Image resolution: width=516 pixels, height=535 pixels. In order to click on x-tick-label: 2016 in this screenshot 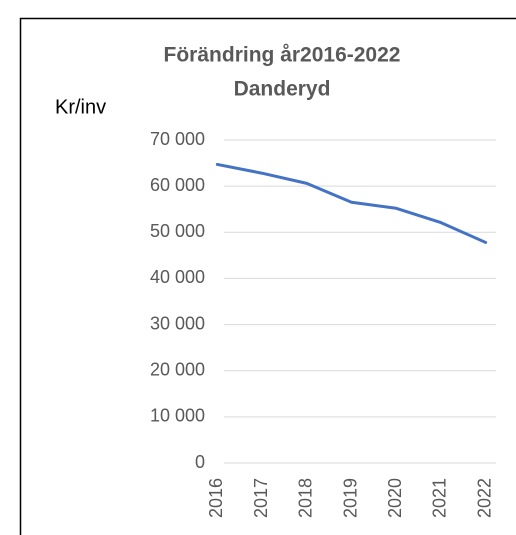, I will do `click(216, 498)`.